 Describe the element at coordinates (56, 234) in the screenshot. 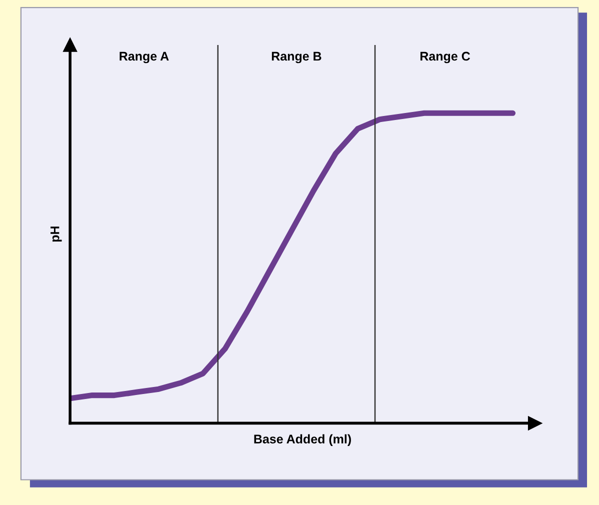

I see `y-axis-title: pH` at that location.